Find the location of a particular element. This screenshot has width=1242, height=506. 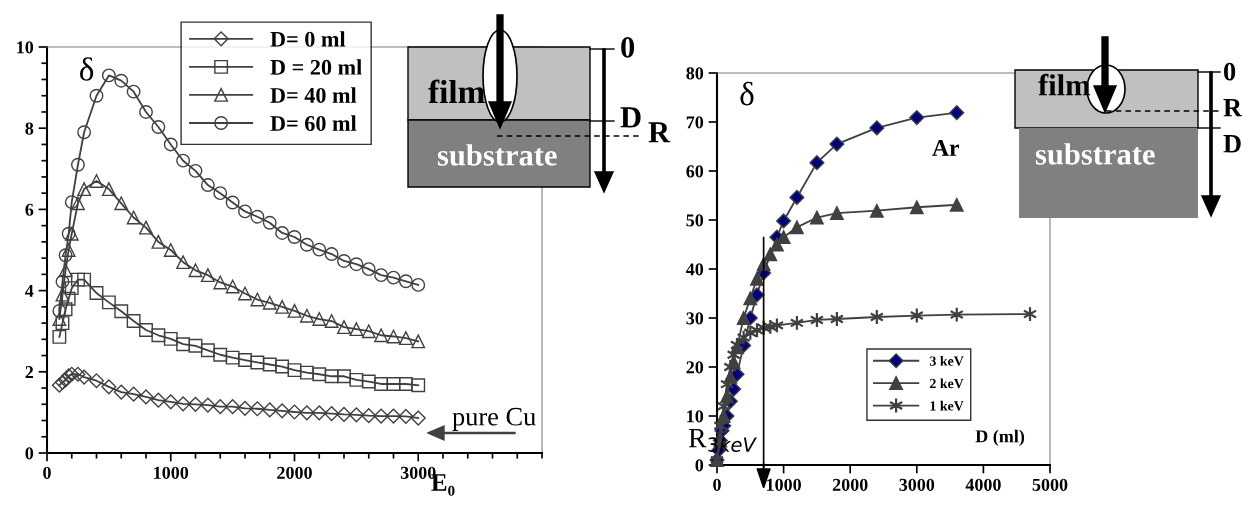

legend-label: 2 keV is located at coordinates (947, 383).